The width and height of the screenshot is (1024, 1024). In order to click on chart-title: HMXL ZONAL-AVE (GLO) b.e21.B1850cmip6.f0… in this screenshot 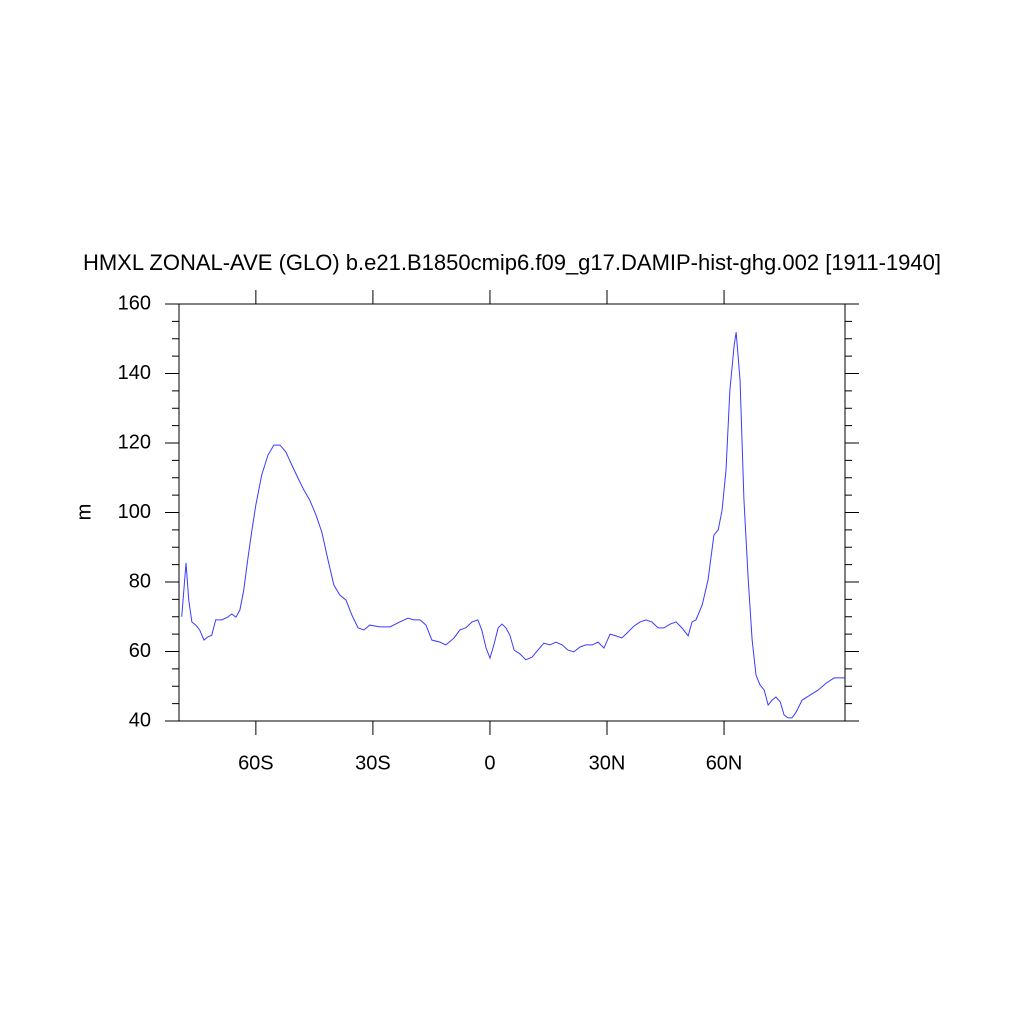, I will do `click(512, 262)`.